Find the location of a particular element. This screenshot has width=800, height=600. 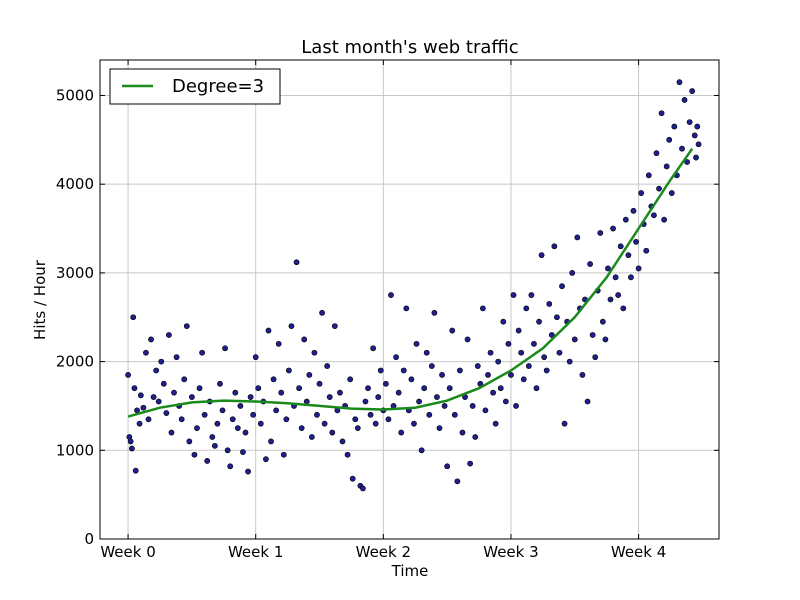

y-tick-label: 5000 is located at coordinates (75, 95).